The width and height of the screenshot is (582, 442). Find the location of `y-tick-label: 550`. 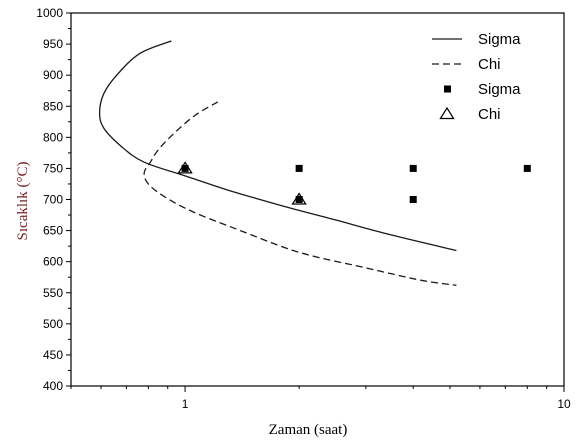

y-tick-label: 550 is located at coordinates (53, 293).